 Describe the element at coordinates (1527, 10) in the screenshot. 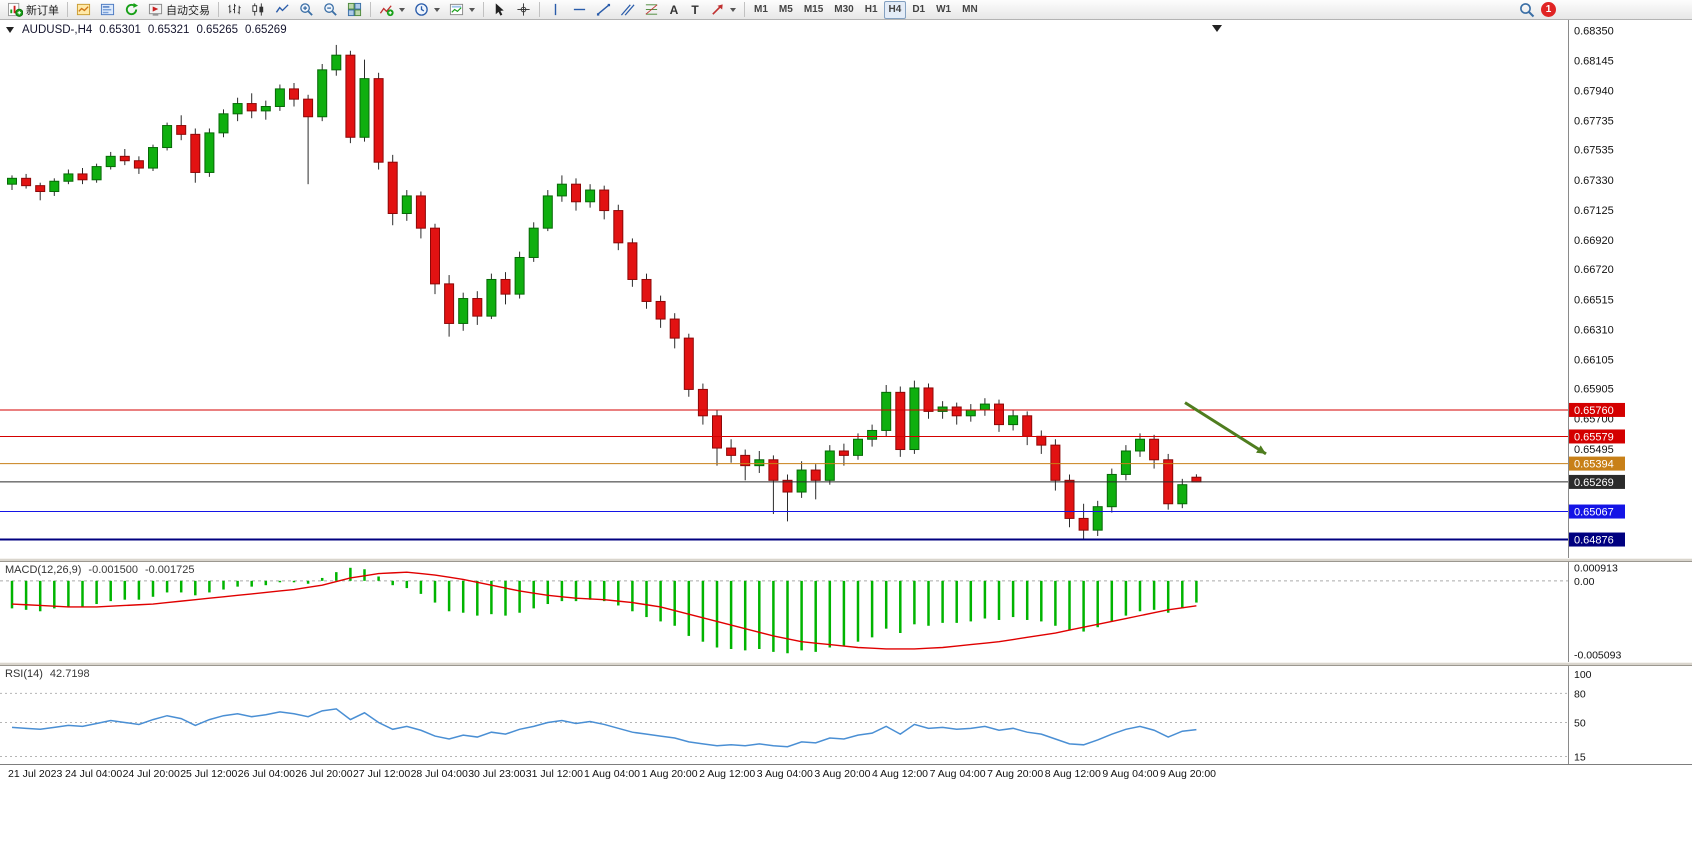

I see `search-icon` at that location.